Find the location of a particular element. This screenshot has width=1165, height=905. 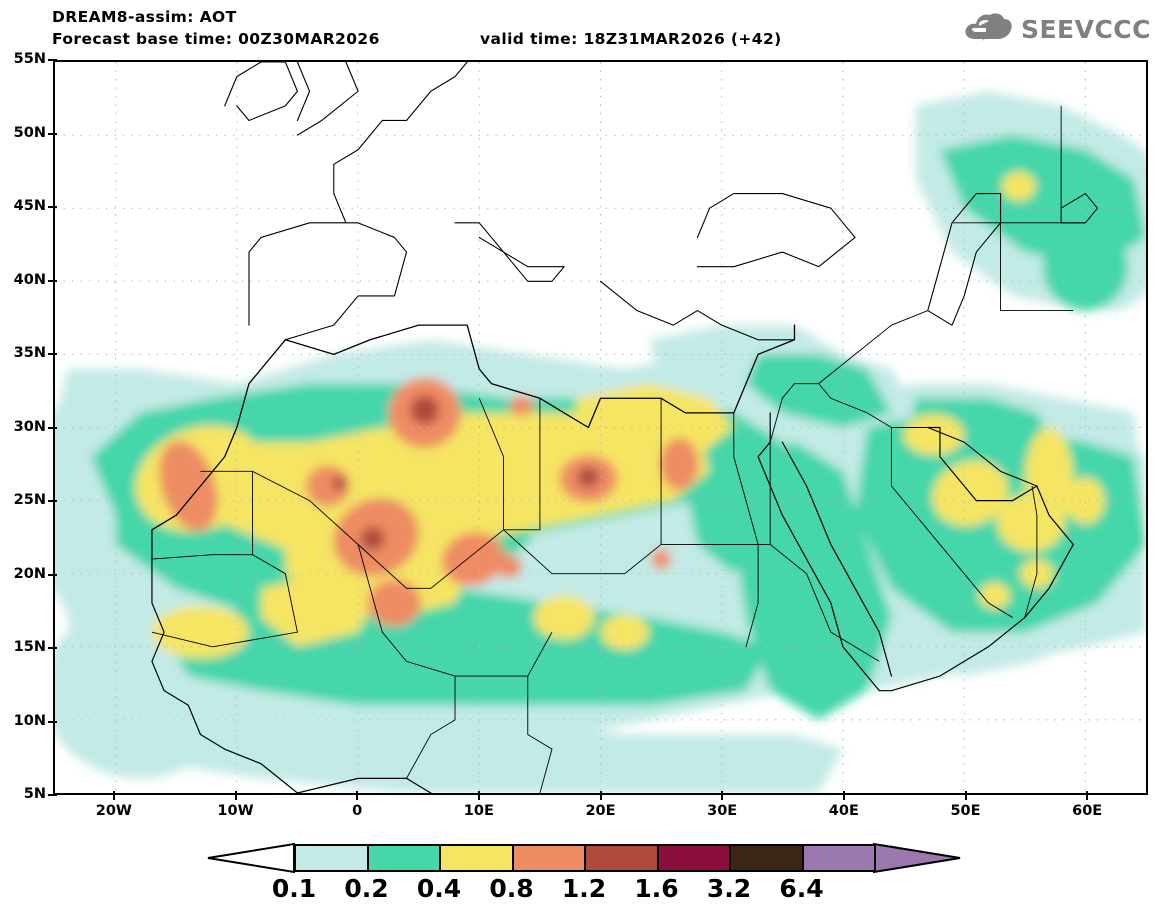

logo-text: SEEVCCC is located at coordinates (1085, 29).